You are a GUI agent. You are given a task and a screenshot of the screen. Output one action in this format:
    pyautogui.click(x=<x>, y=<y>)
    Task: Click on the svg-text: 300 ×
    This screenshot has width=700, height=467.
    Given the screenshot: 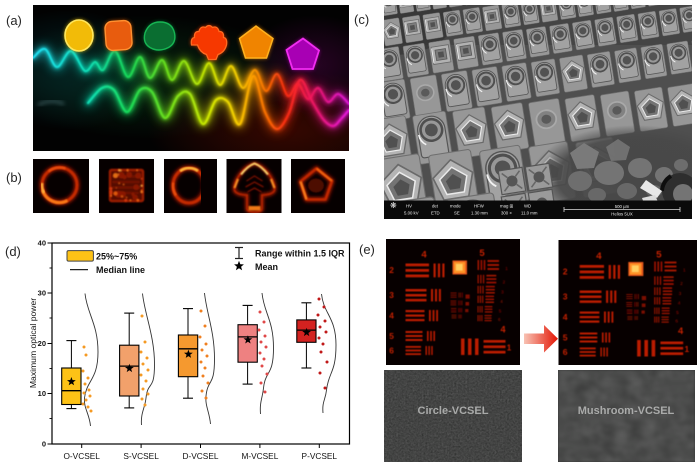 What is the action you would take?
    pyautogui.click(x=506, y=213)
    